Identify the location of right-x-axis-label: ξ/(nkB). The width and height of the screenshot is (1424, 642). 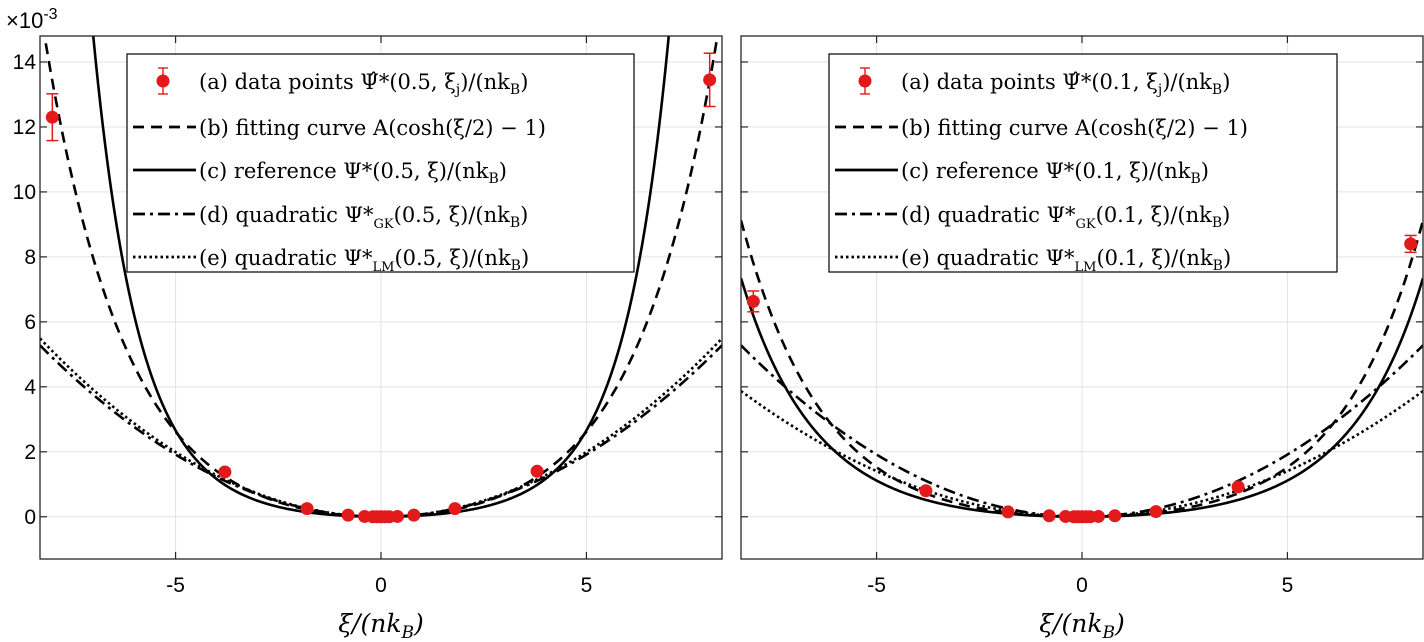
(1081, 625).